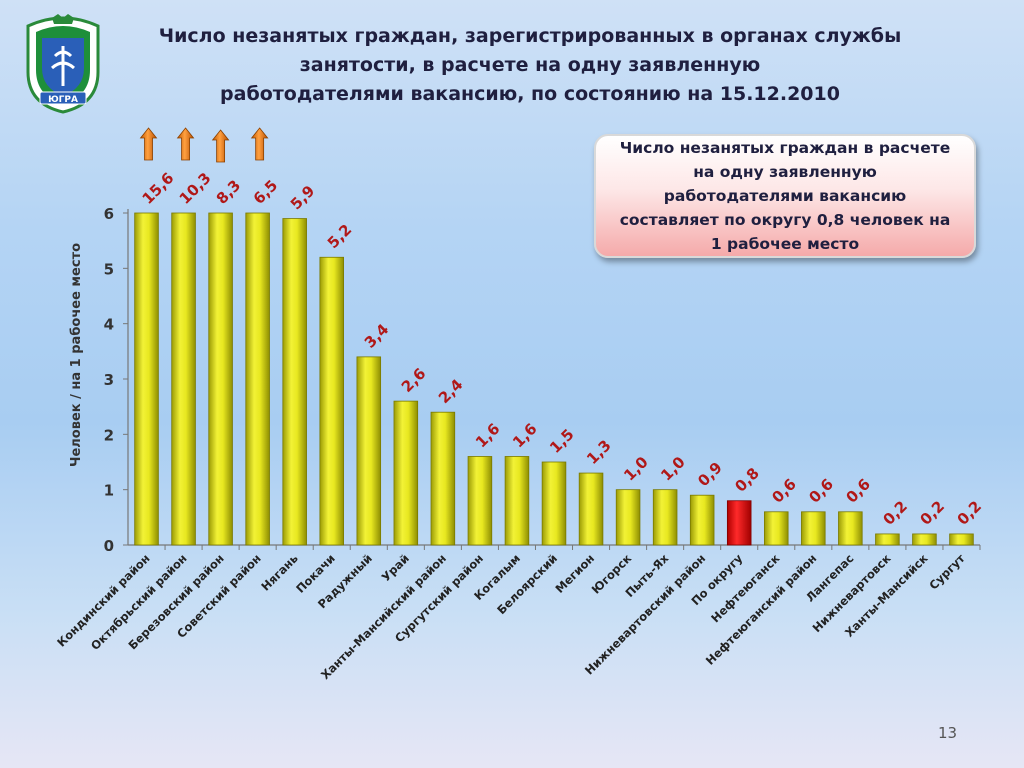 This screenshot has height=768, width=1024. I want to click on data-label: 5,9, so click(303, 198).